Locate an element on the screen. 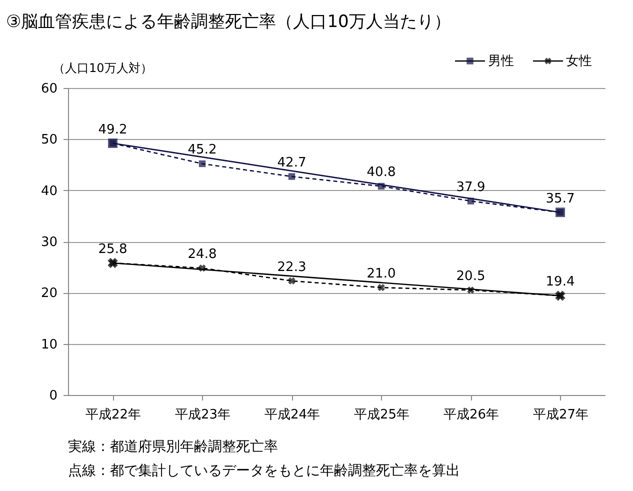  legend-label: 女性 is located at coordinates (579, 61).